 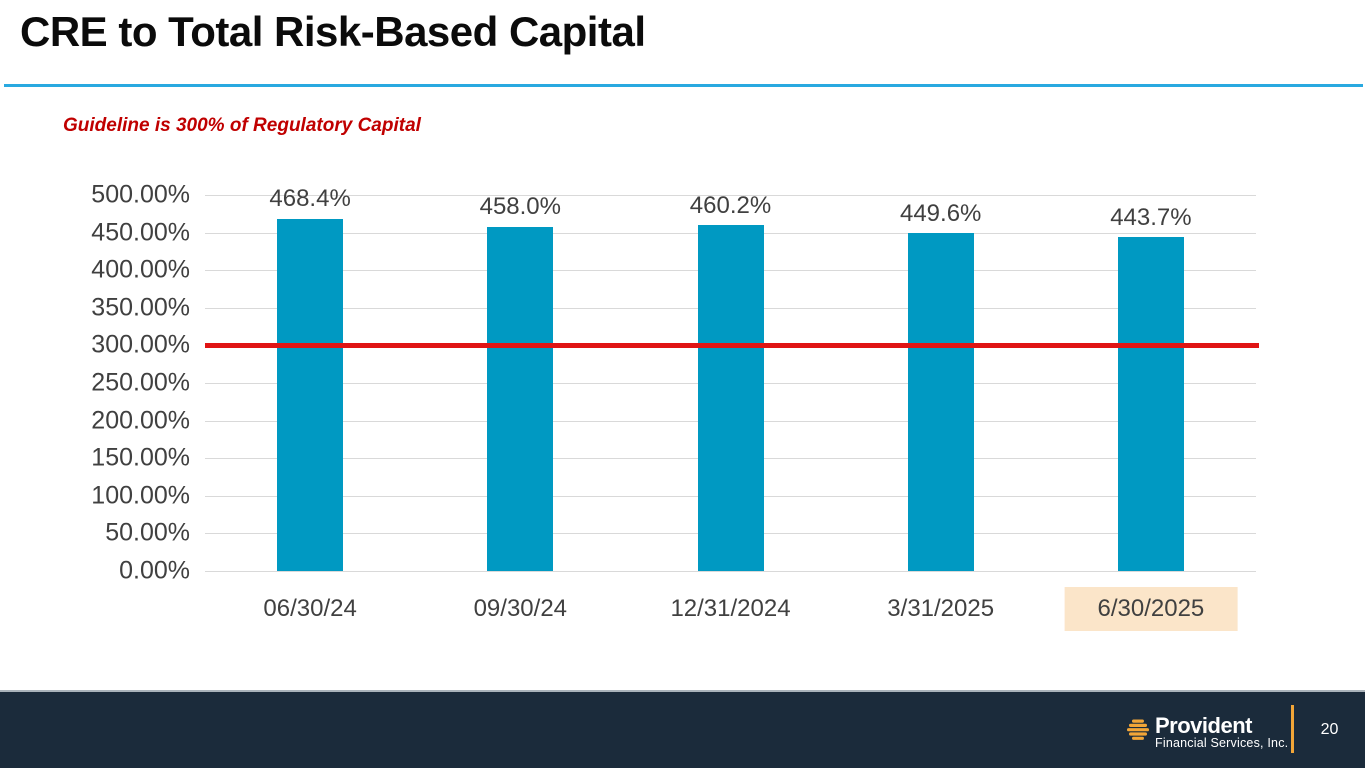 What do you see at coordinates (683, 85) in the screenshot?
I see `title-divider` at bounding box center [683, 85].